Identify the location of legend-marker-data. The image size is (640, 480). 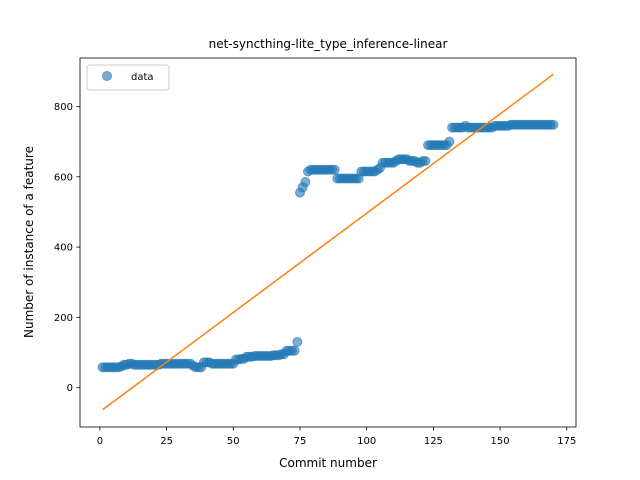
(107, 76).